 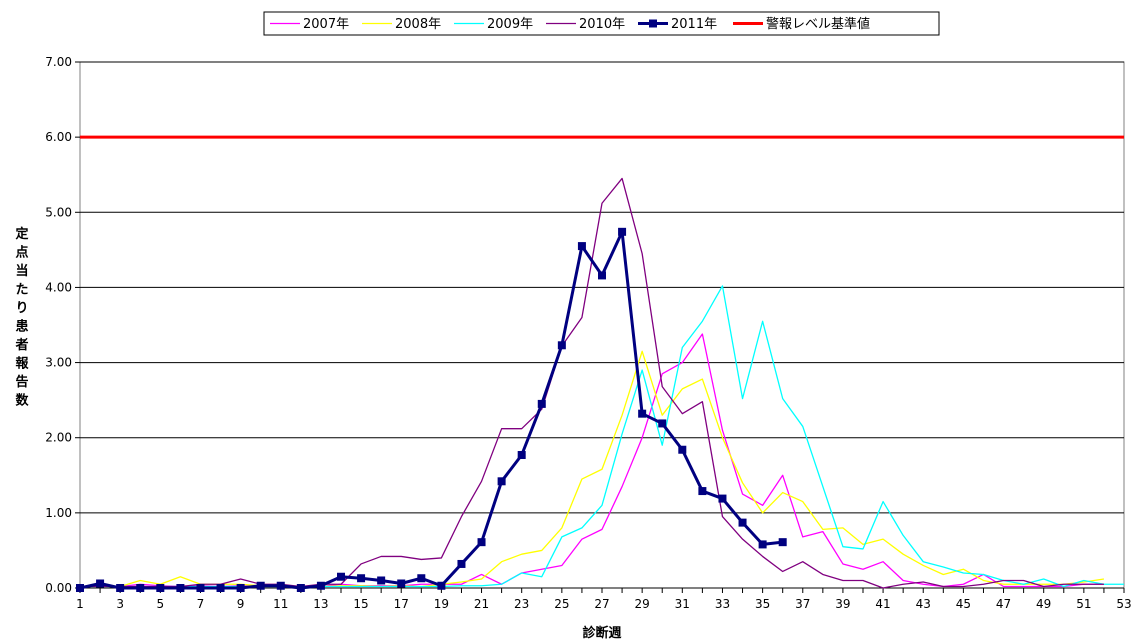 What do you see at coordinates (762, 604) in the screenshot?
I see `x-tick-label: 35` at bounding box center [762, 604].